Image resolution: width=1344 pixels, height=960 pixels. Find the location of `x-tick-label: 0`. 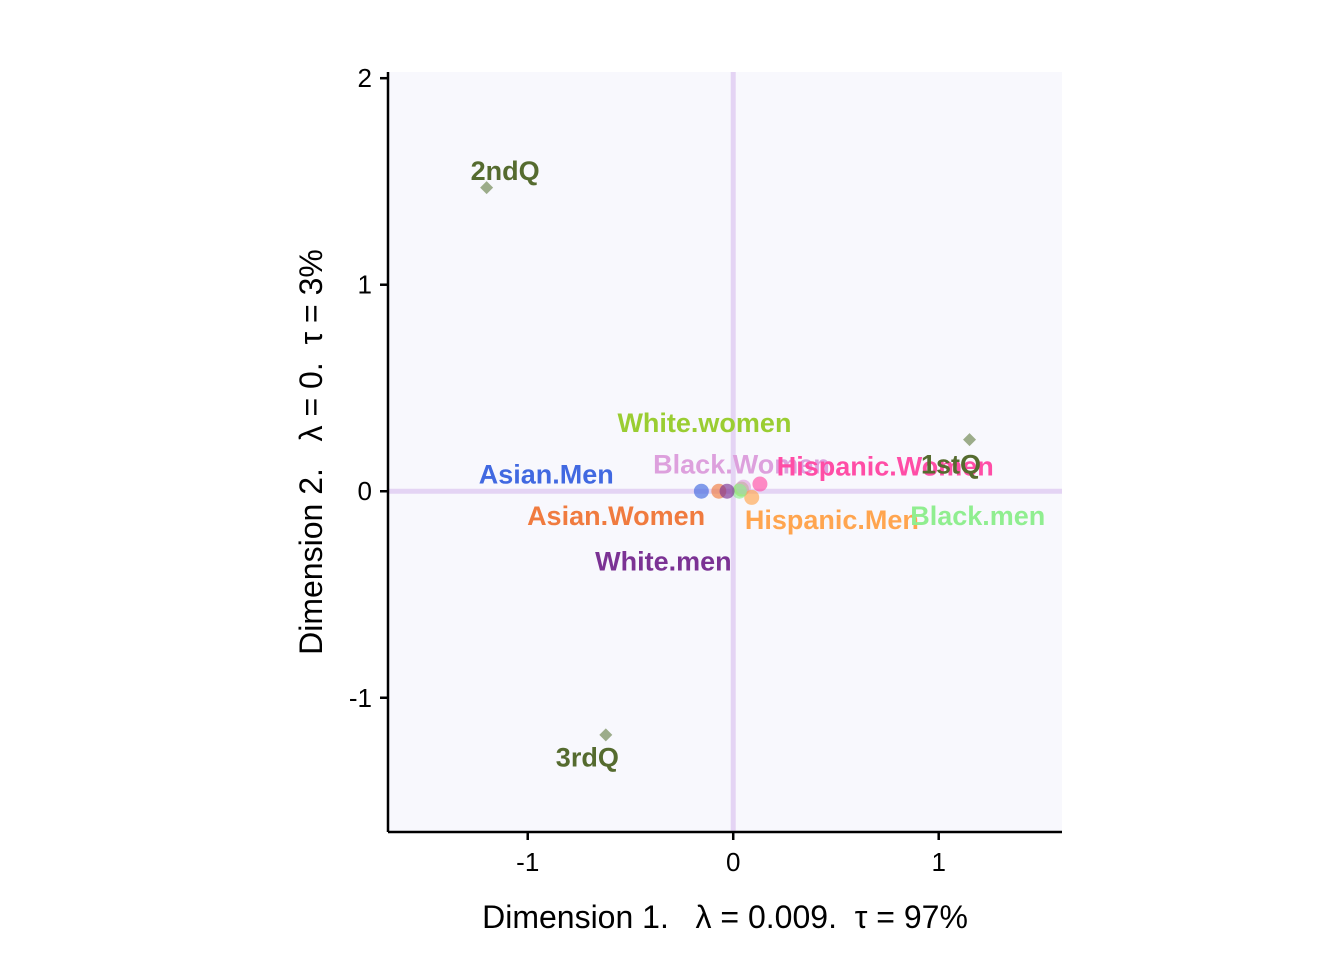

x-tick-label: 0 is located at coordinates (733, 862).